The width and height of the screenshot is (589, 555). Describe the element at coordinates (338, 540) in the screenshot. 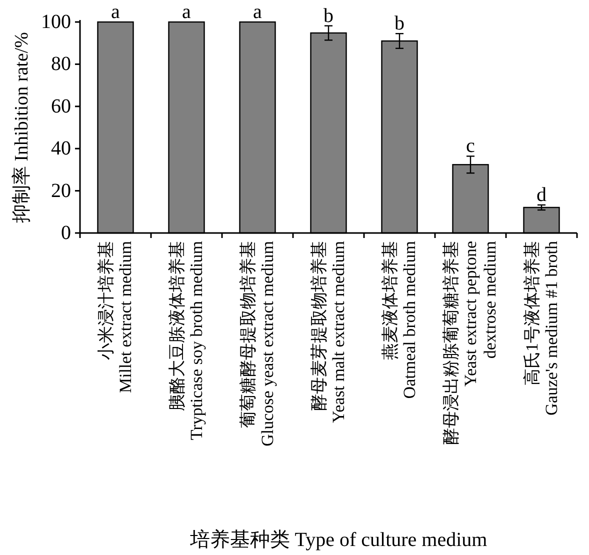

I see `x-axis-title: 培养基种类 Type of culture medium` at that location.